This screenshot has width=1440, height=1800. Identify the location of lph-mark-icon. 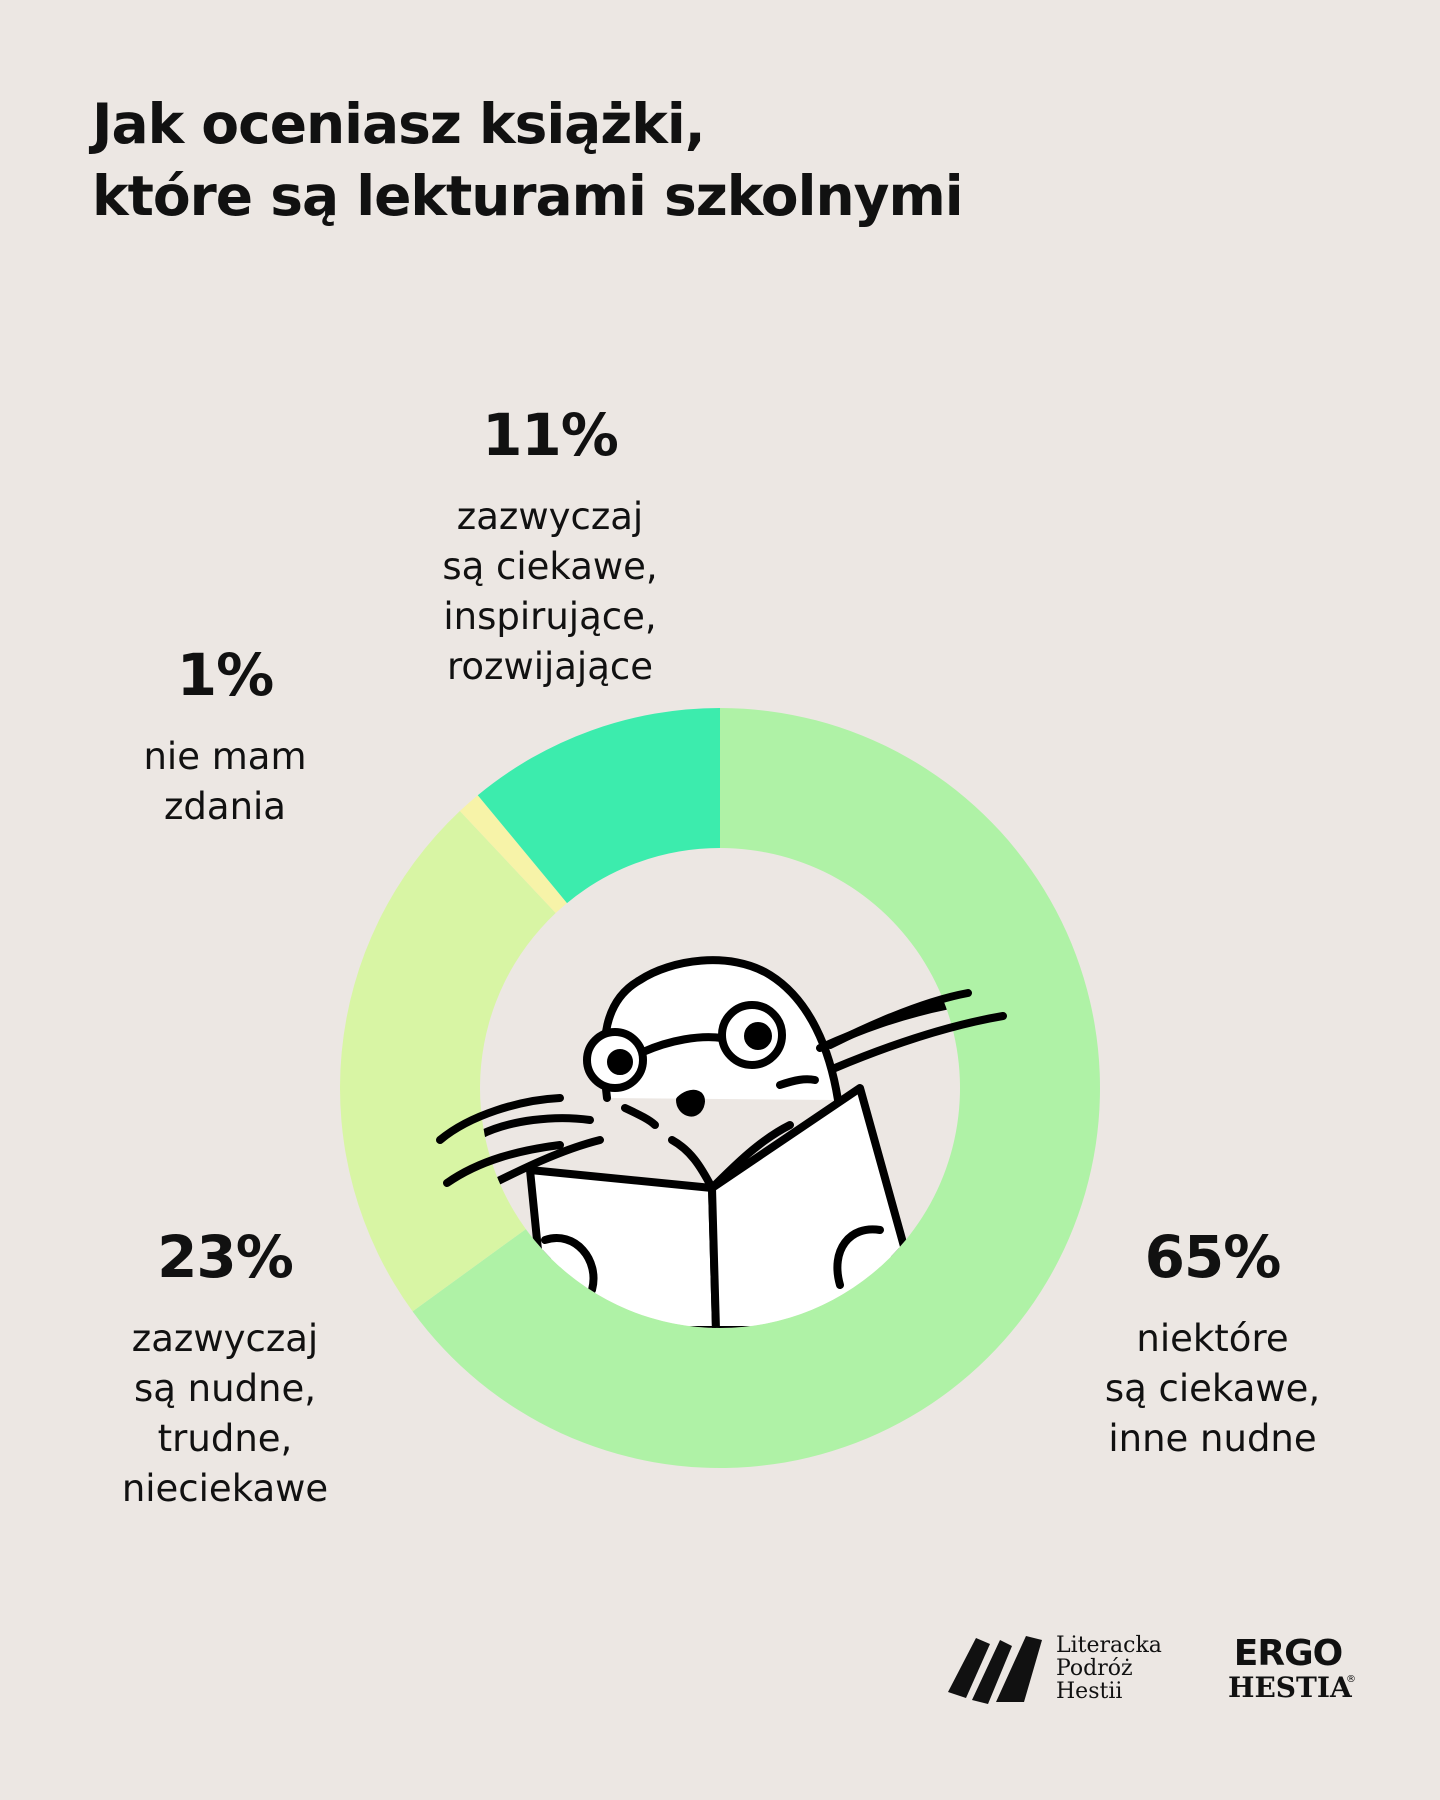
(995, 1670).